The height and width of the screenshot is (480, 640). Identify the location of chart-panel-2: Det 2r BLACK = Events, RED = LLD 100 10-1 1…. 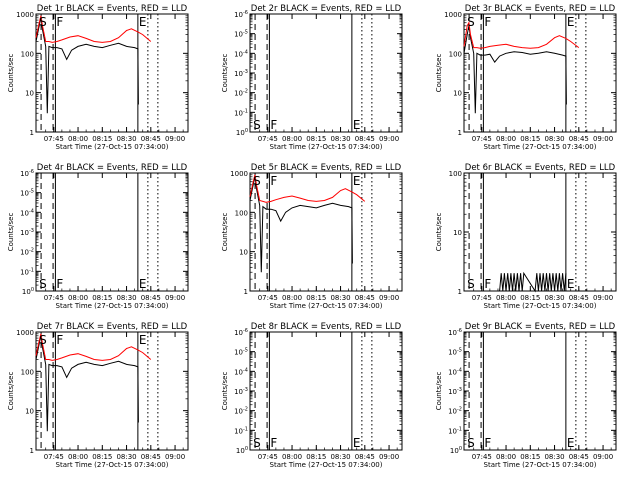
(312, 77).